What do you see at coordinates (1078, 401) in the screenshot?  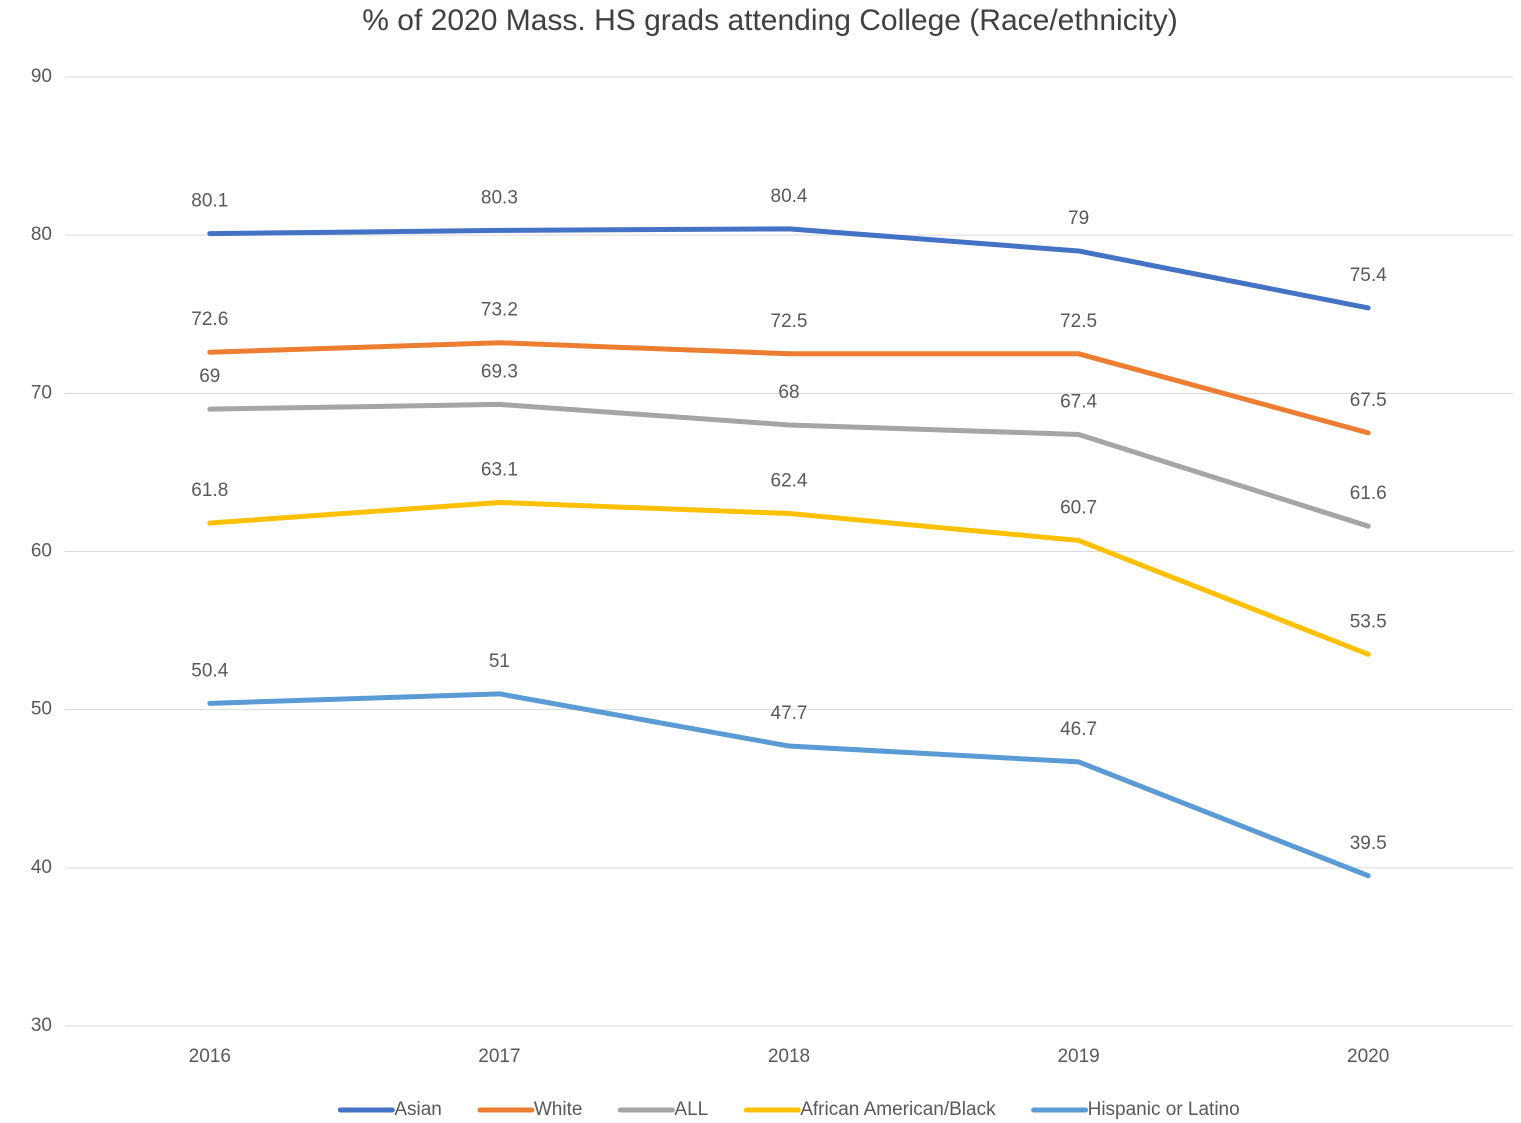 I see `data-label: 67.4` at bounding box center [1078, 401].